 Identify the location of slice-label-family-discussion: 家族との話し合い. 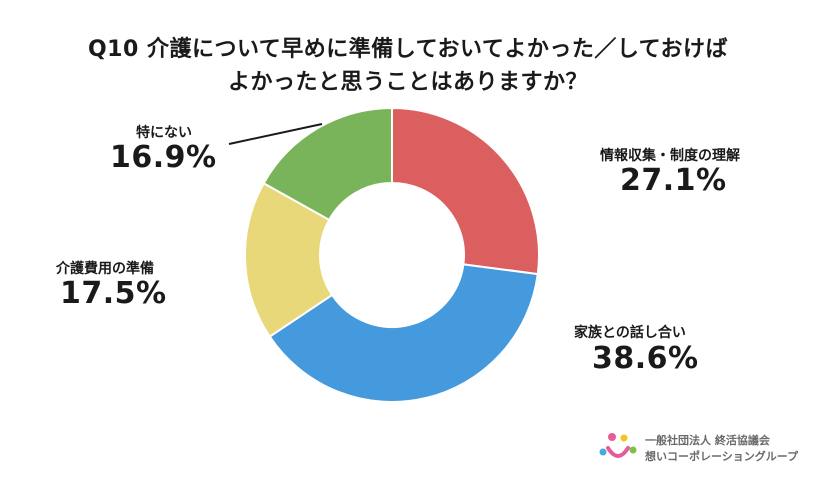
(630, 333).